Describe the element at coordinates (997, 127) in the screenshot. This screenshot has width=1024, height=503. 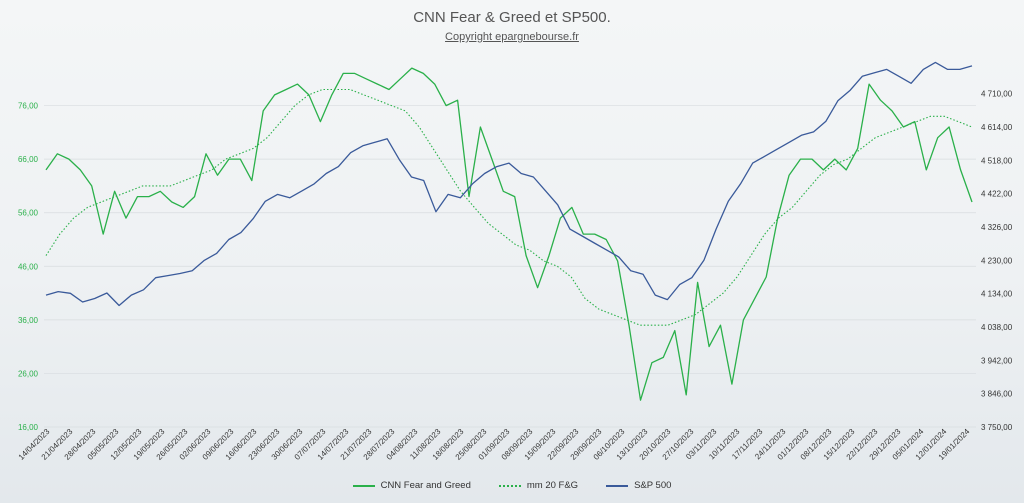
I see `right-tick-label: 4 614,00` at that location.